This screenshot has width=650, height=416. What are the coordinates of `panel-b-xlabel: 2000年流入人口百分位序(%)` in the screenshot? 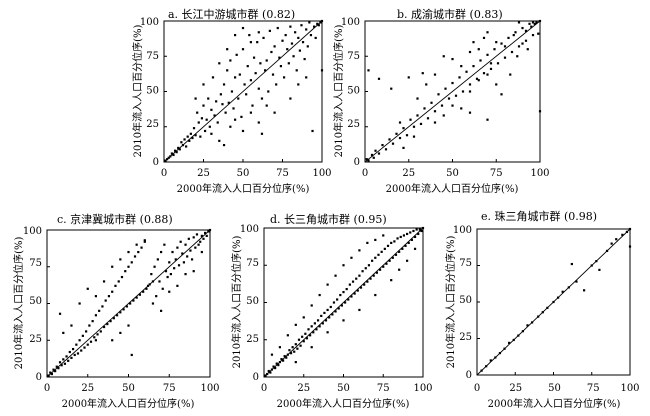 It's located at (452, 188).